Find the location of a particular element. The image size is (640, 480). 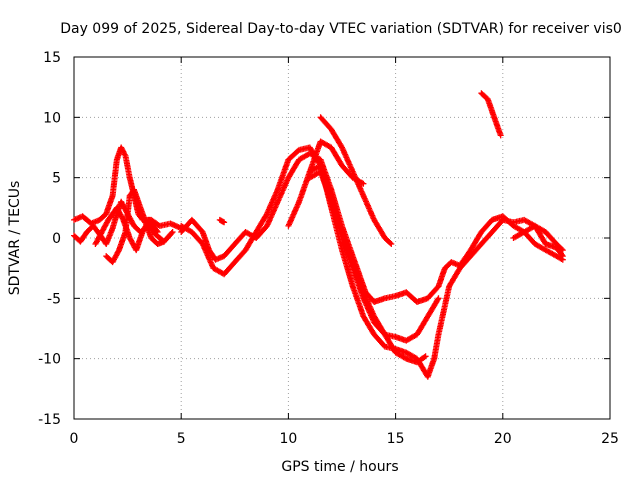

series-trace-j is located at coordinates (491, 114).